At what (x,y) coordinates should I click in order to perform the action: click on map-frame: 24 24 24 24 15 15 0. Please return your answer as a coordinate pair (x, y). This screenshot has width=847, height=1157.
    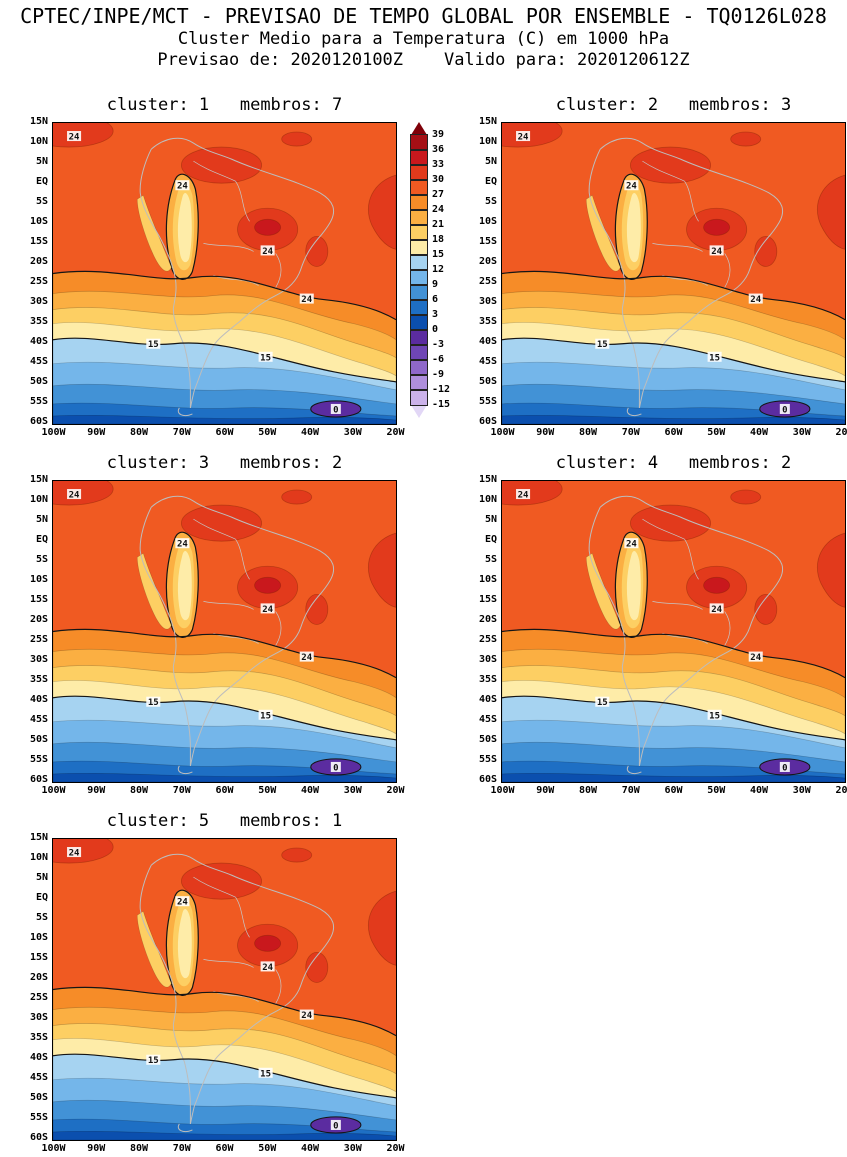
    Looking at the image, I should click on (224, 631).